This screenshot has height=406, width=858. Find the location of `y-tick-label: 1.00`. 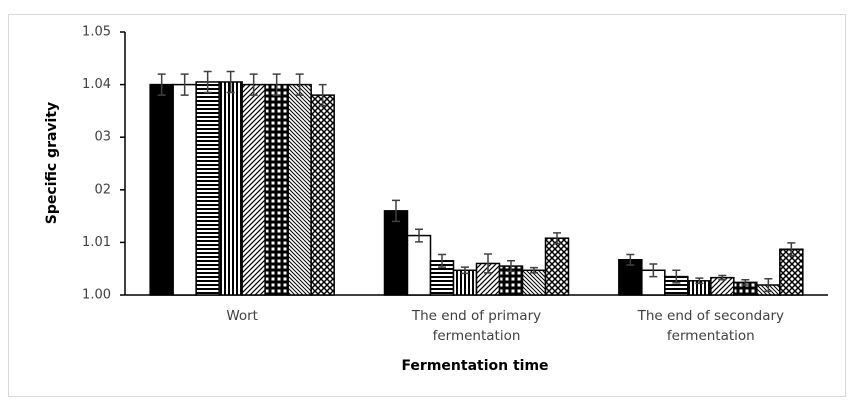

y-tick-label: 1.00 is located at coordinates (96, 295).